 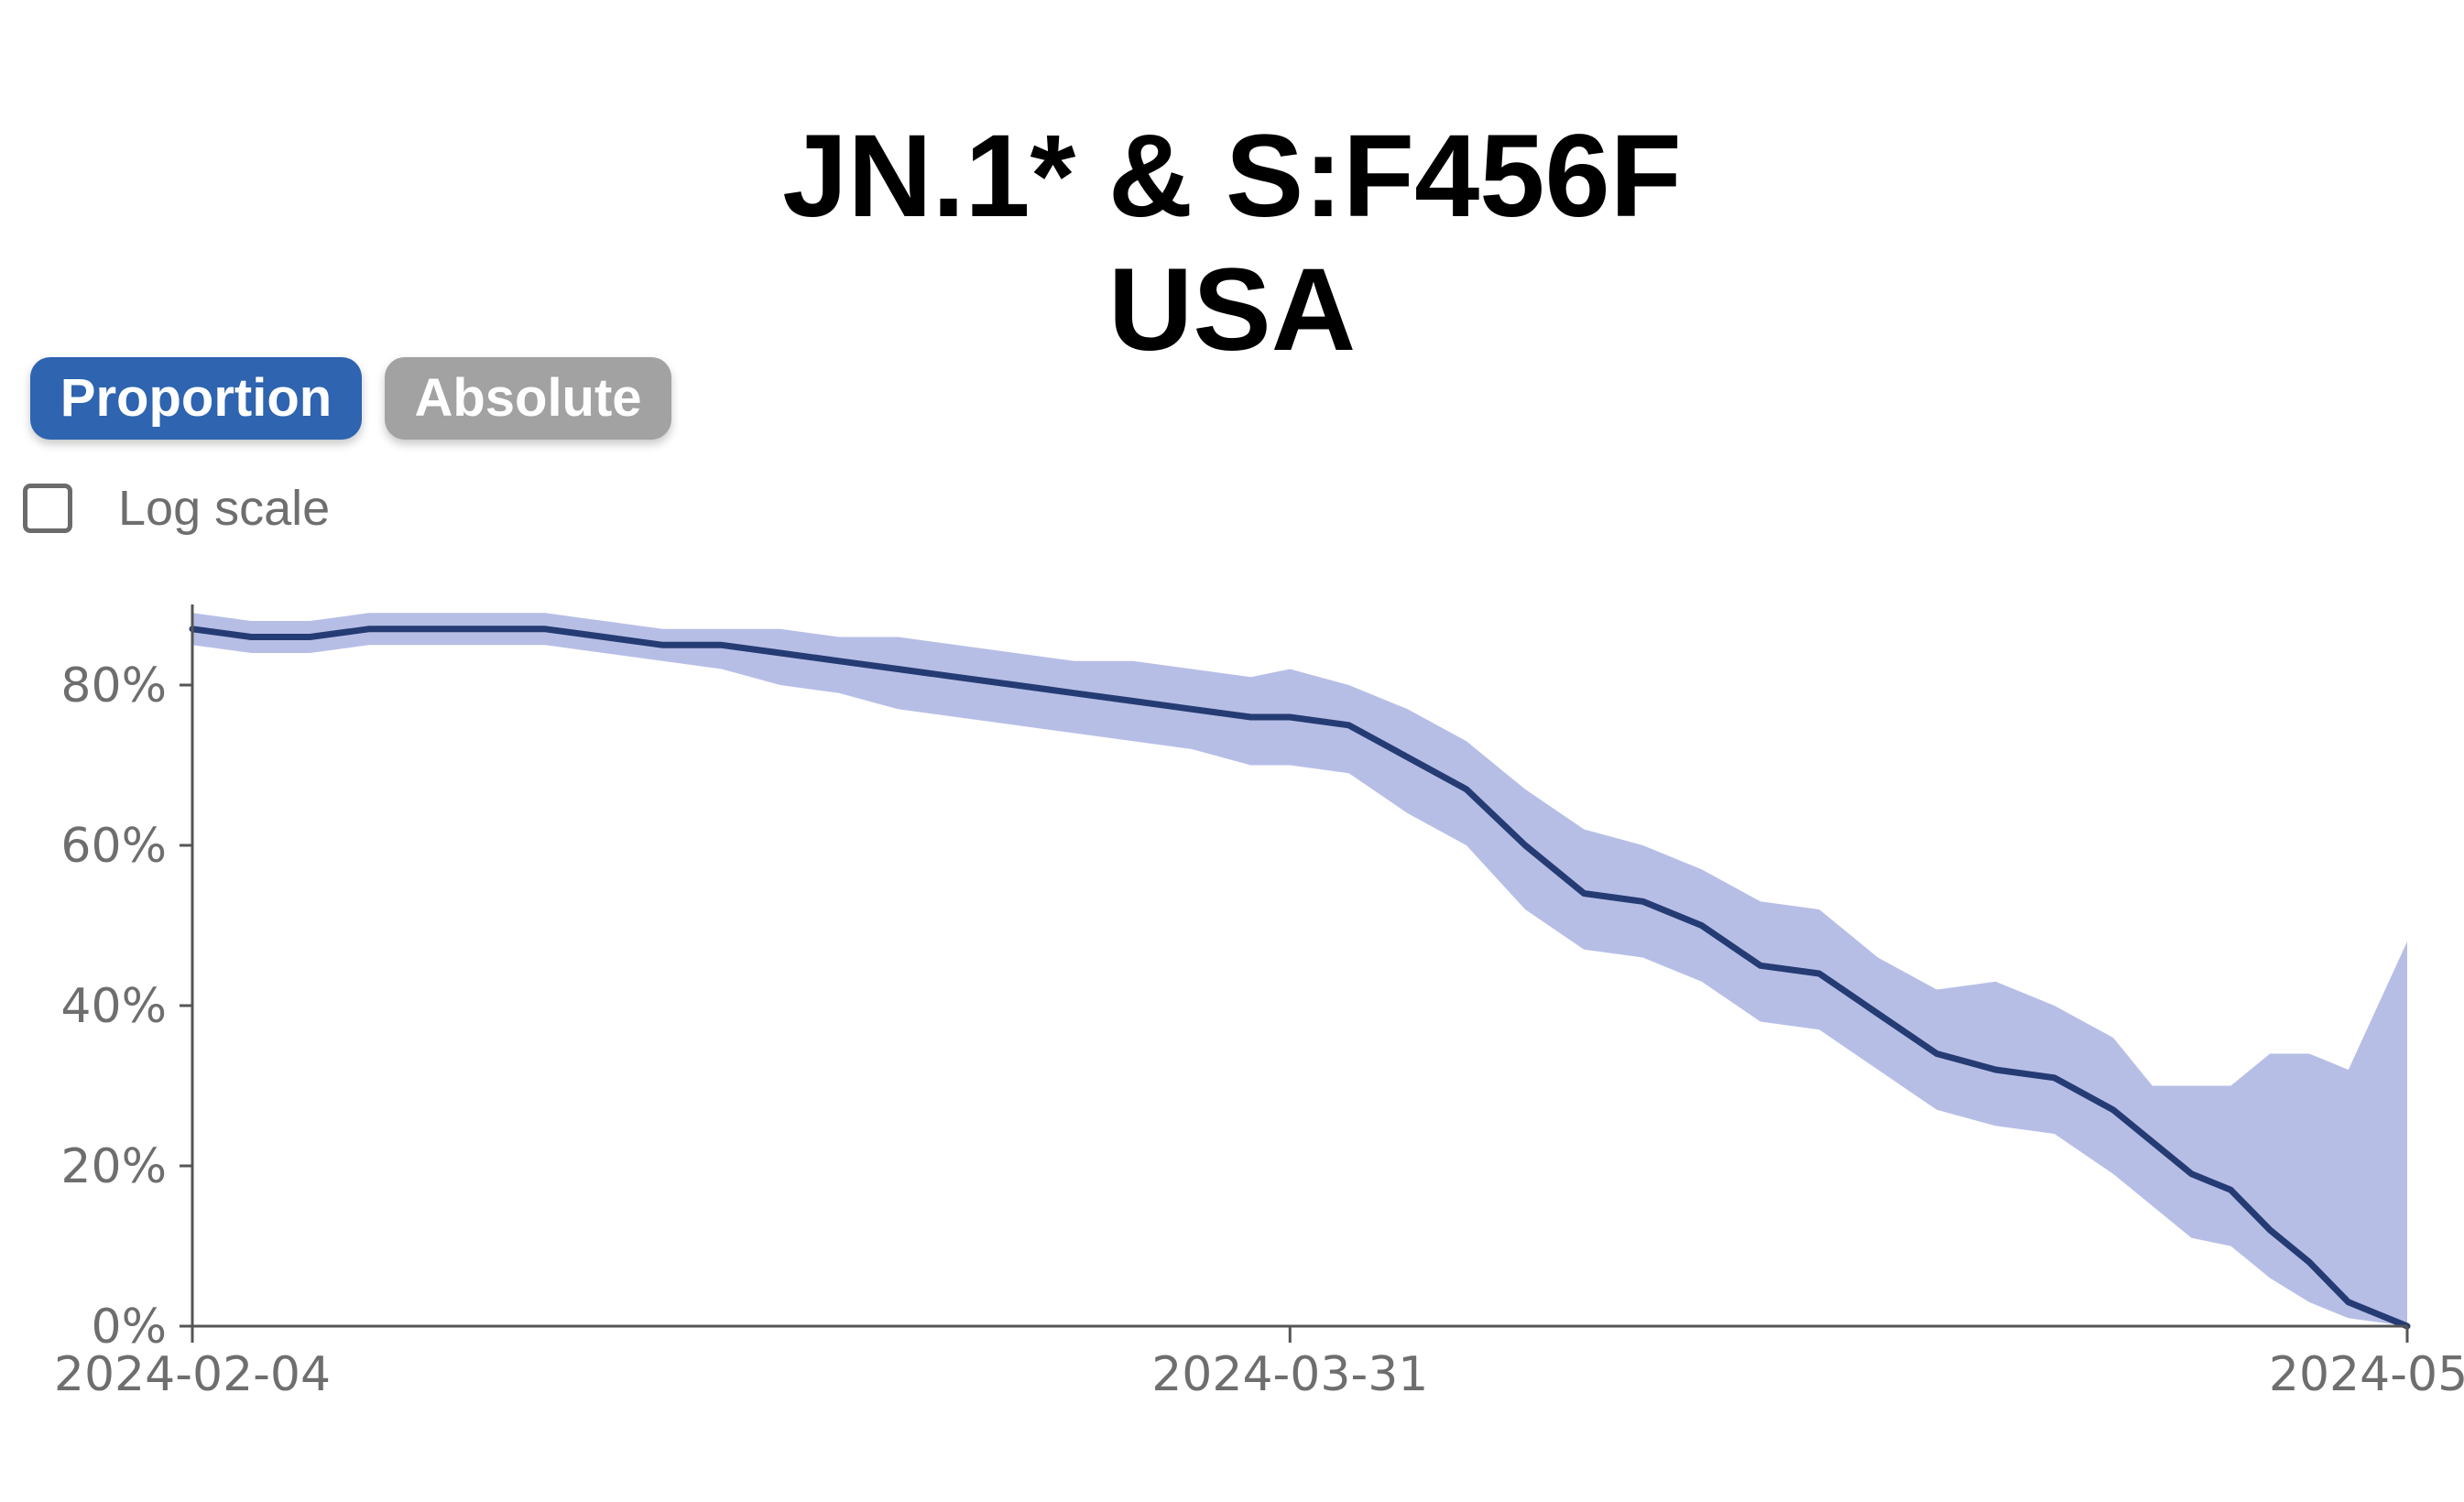 I want to click on y-tick-label: 80%, so click(x=113, y=685).